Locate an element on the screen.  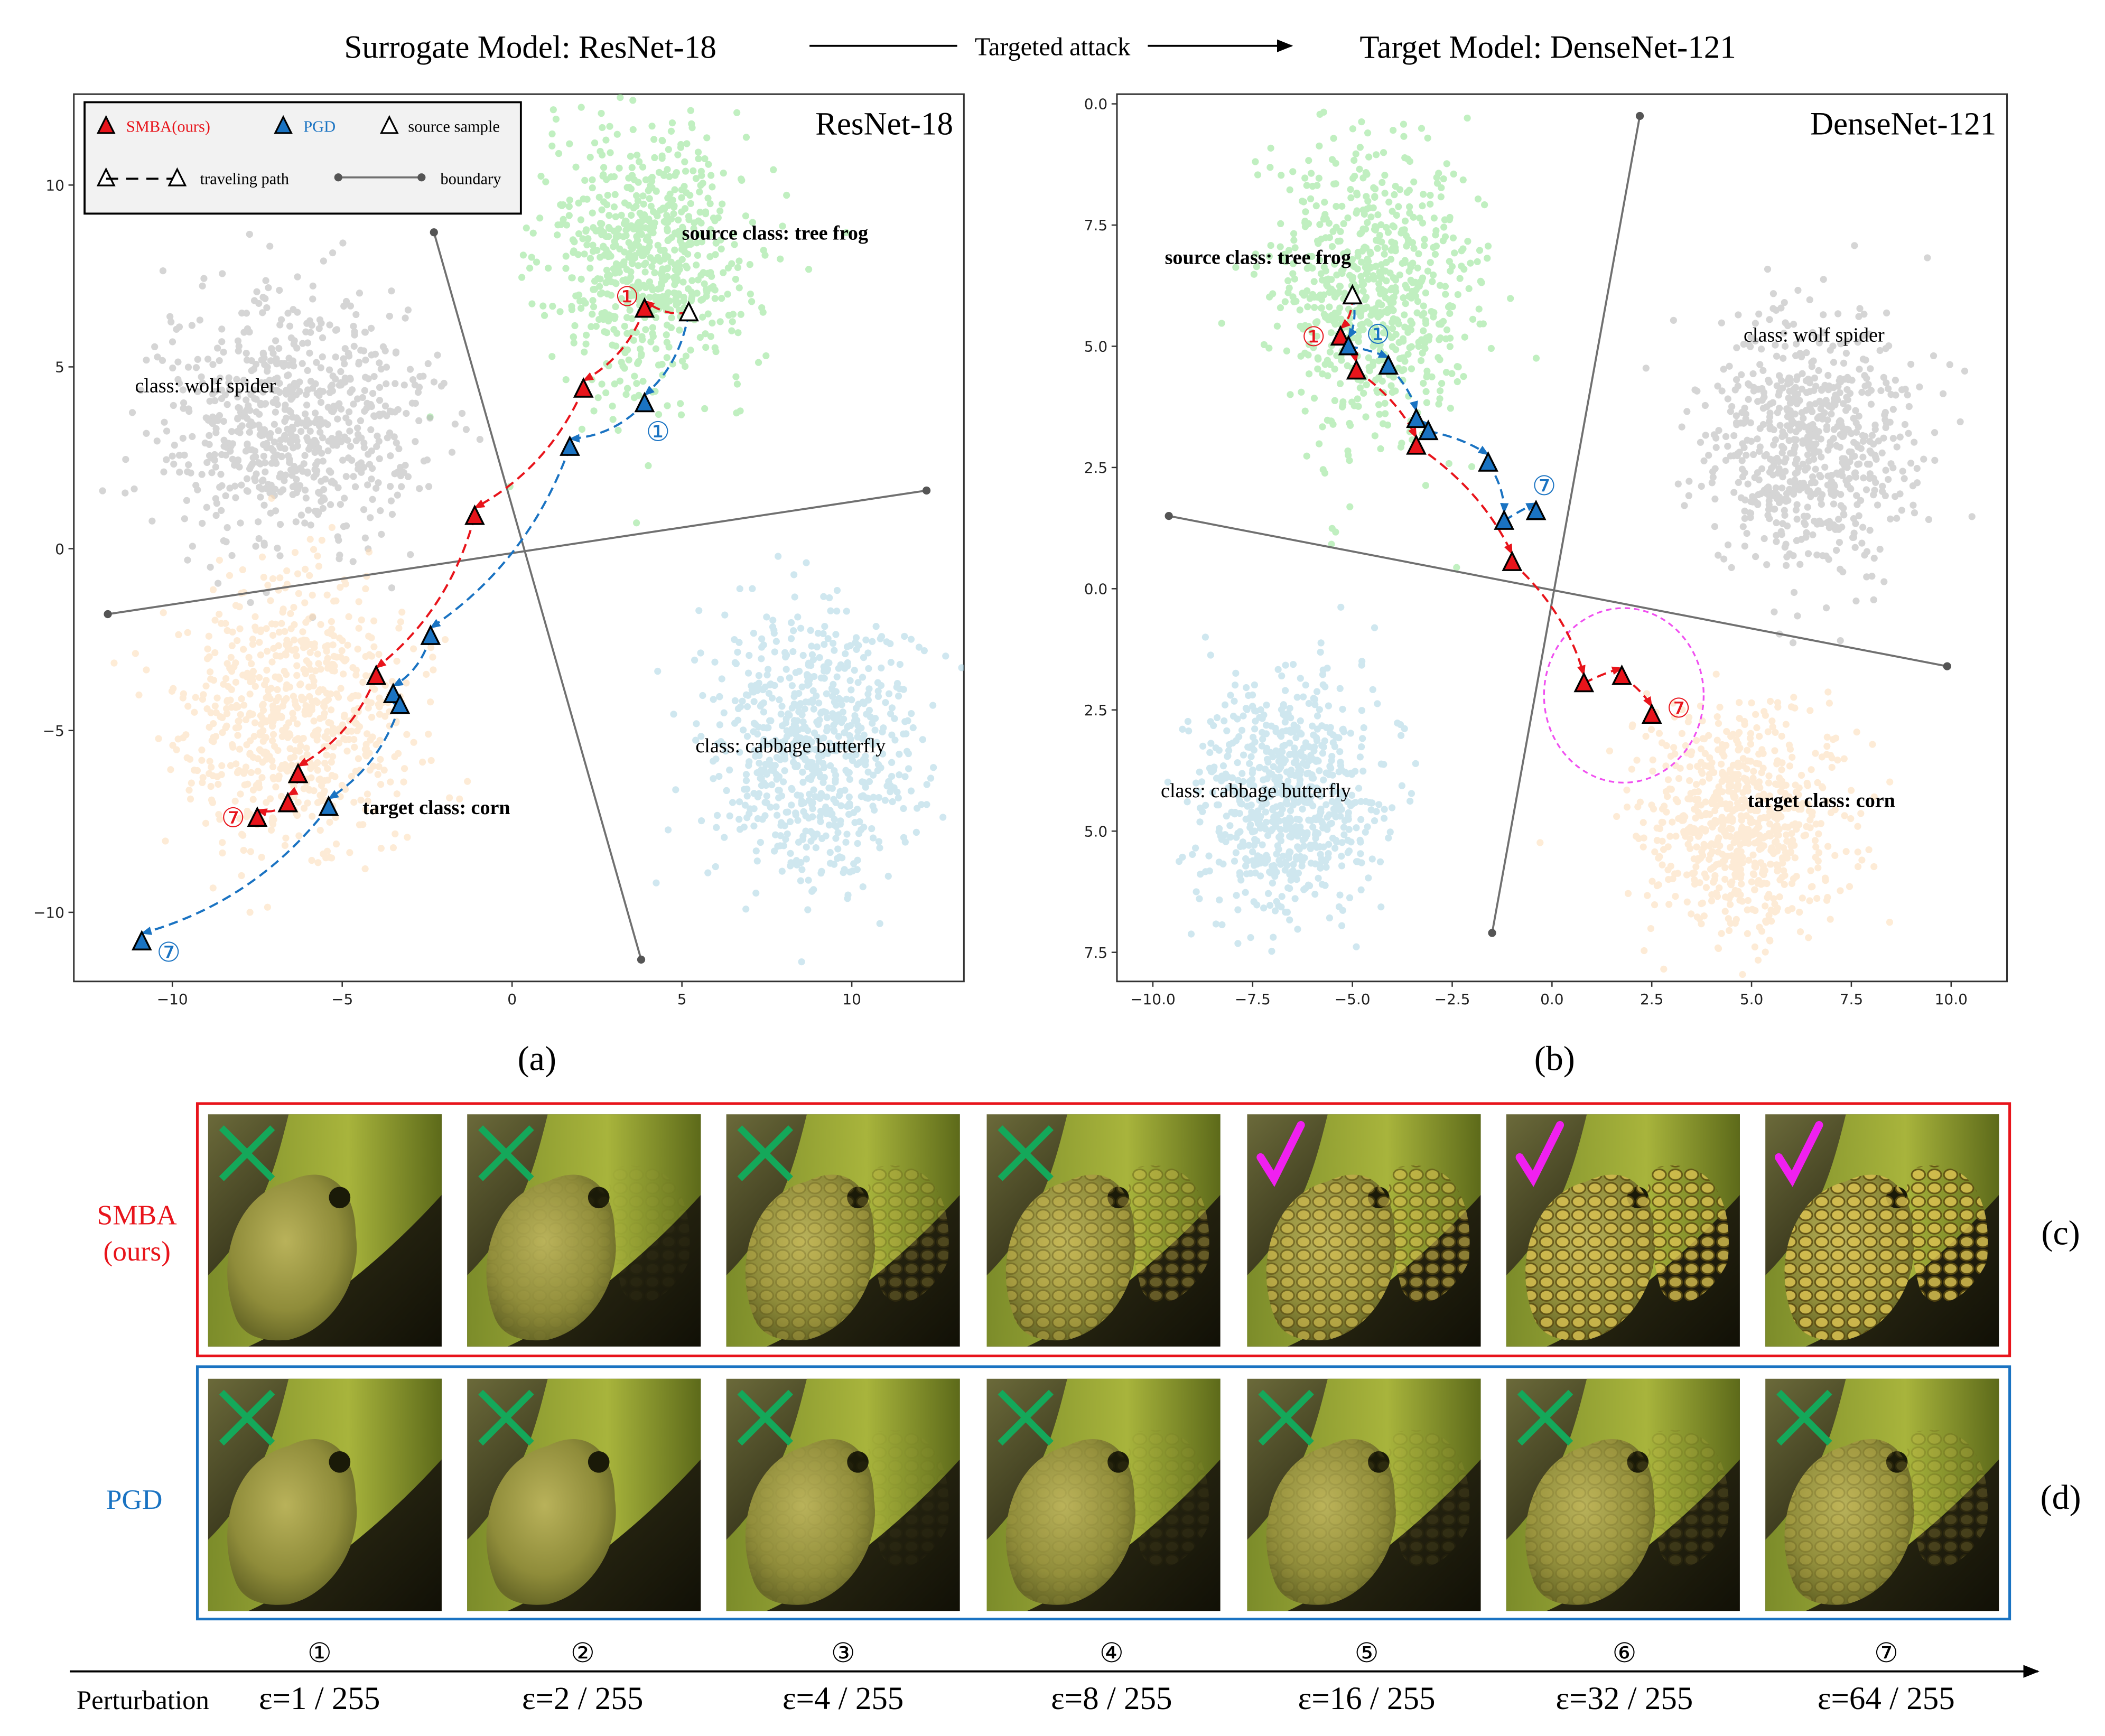
step-number-label: ① is located at coordinates (627, 297).